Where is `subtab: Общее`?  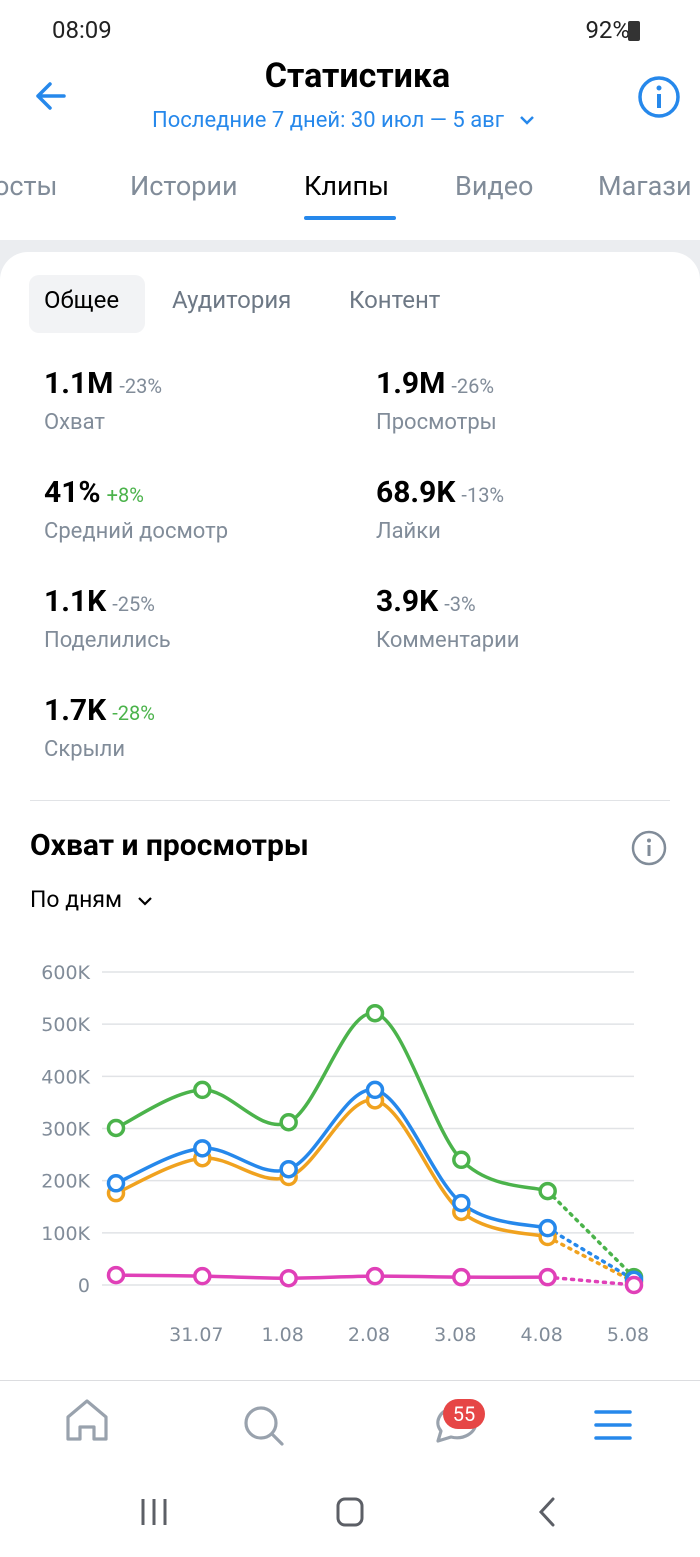 subtab: Общее is located at coordinates (82, 300).